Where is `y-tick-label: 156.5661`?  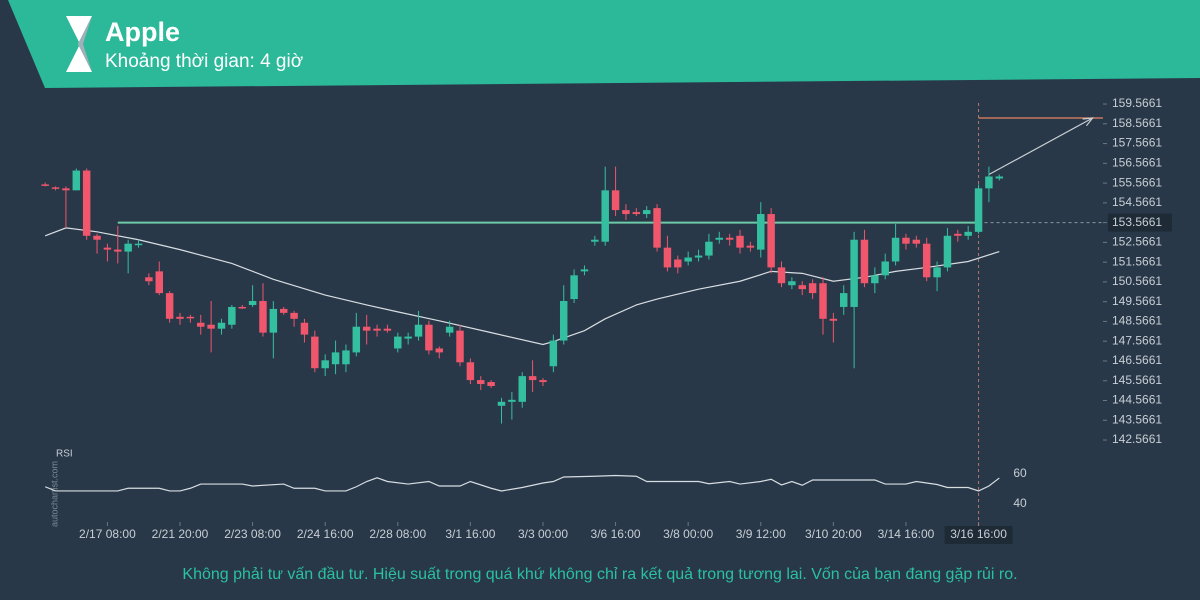
y-tick-label: 156.5661 is located at coordinates (1137, 162).